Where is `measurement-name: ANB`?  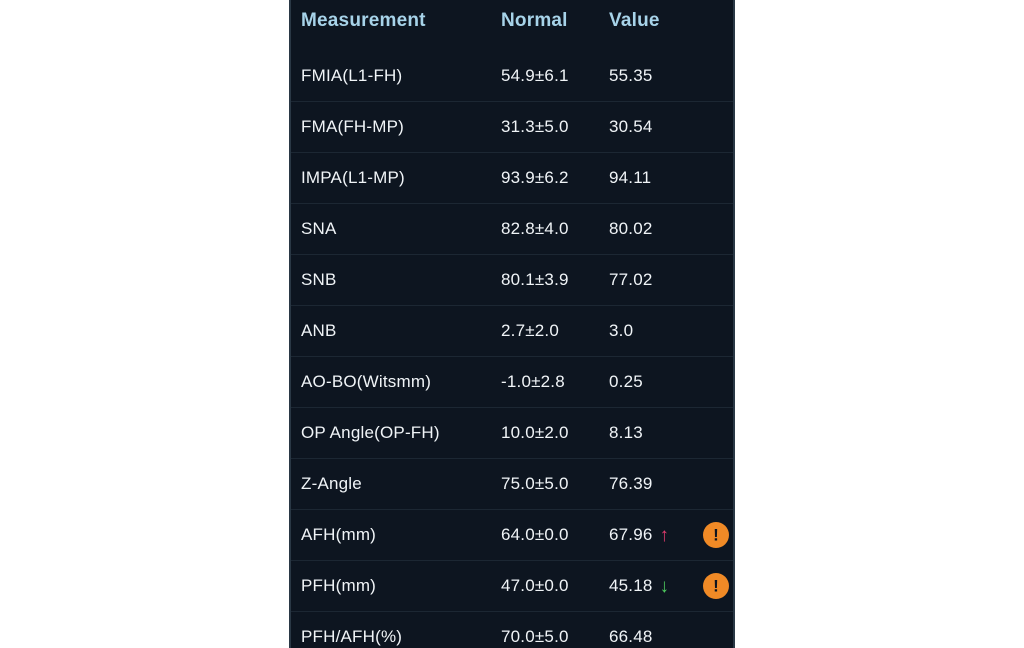
measurement-name: ANB is located at coordinates (319, 330).